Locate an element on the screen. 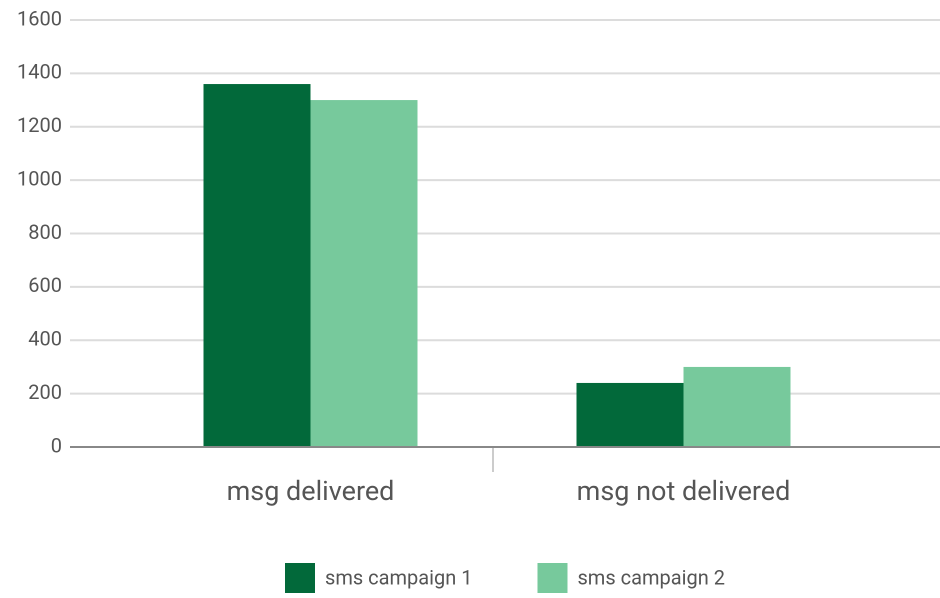 The height and width of the screenshot is (598, 940). x-tick-label: msg delivered is located at coordinates (311, 491).